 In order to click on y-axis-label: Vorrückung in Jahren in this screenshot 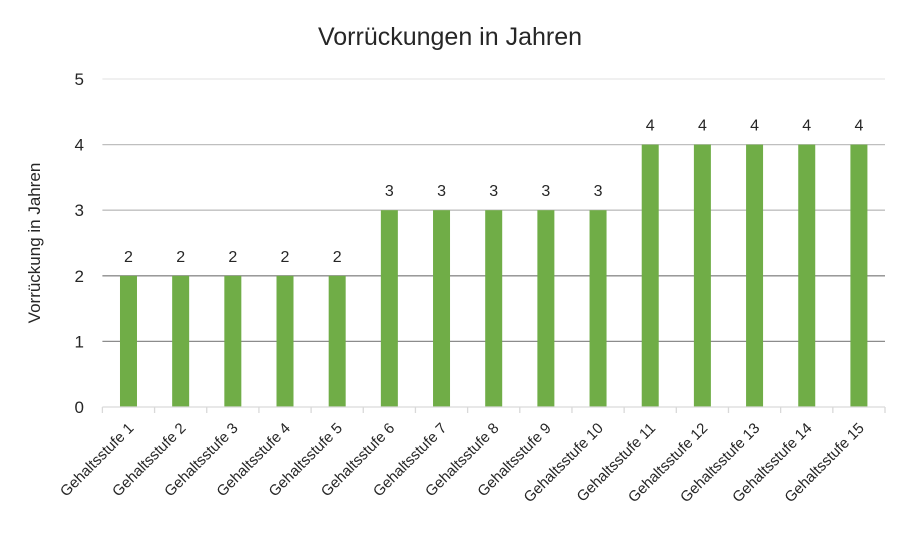, I will do `click(34, 243)`.